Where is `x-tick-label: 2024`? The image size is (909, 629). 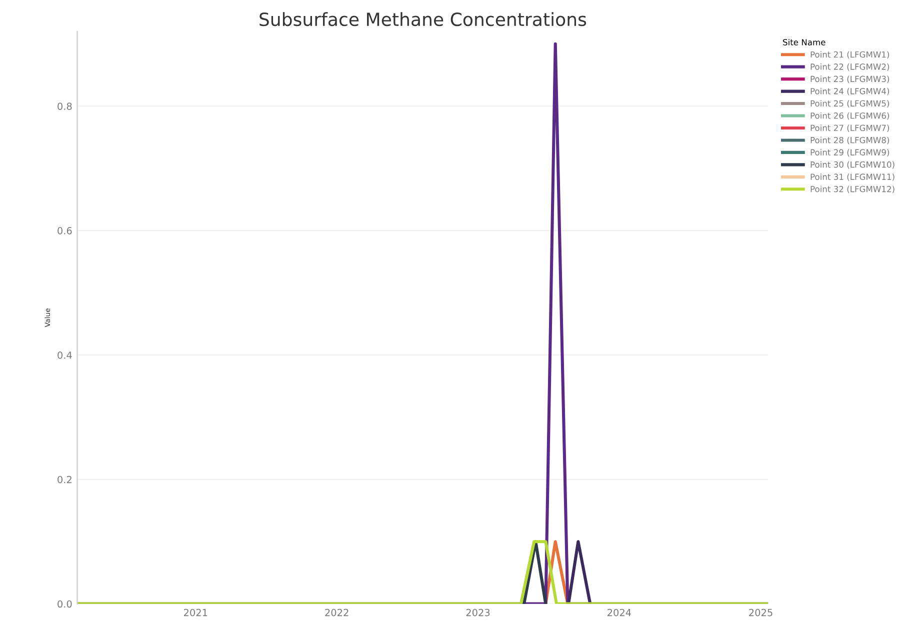 x-tick-label: 2024 is located at coordinates (620, 612).